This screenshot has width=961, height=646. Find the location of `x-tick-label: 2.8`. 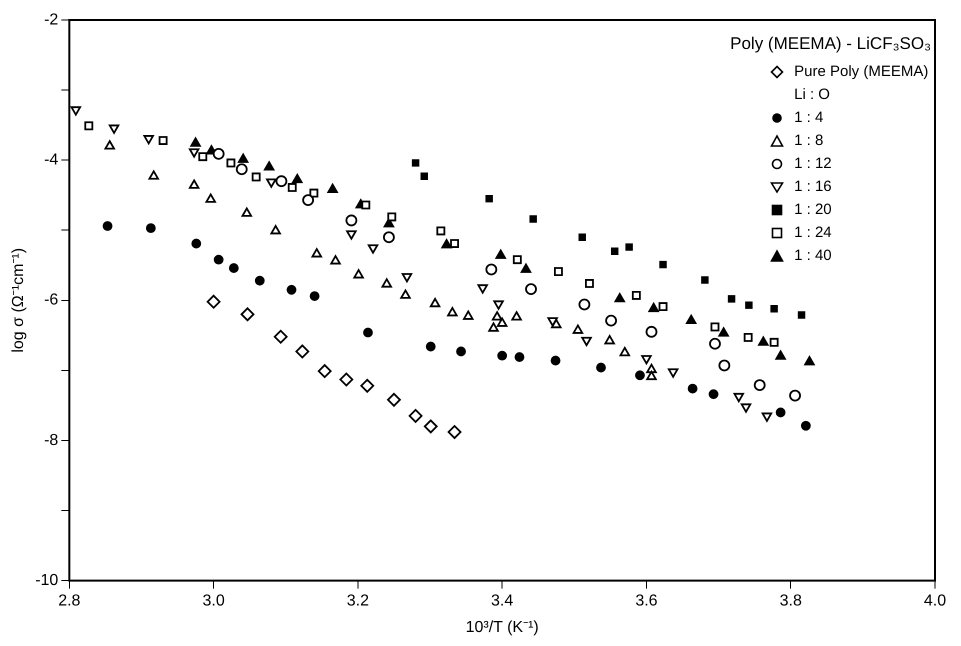

x-tick-label: 2.8 is located at coordinates (69, 601).